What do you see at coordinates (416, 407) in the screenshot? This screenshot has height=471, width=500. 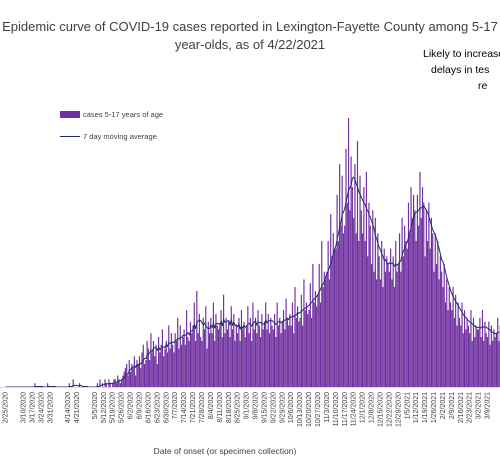 I see `x-tick-label: 1/12/2021` at bounding box center [416, 407].